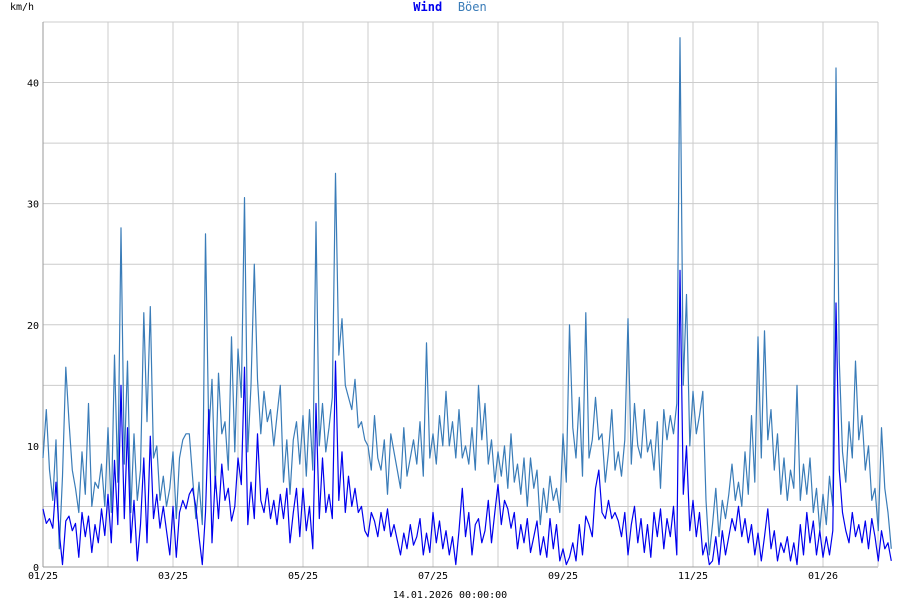  What do you see at coordinates (303, 576) in the screenshot?
I see `x-tick-label: 05/25` at bounding box center [303, 576].